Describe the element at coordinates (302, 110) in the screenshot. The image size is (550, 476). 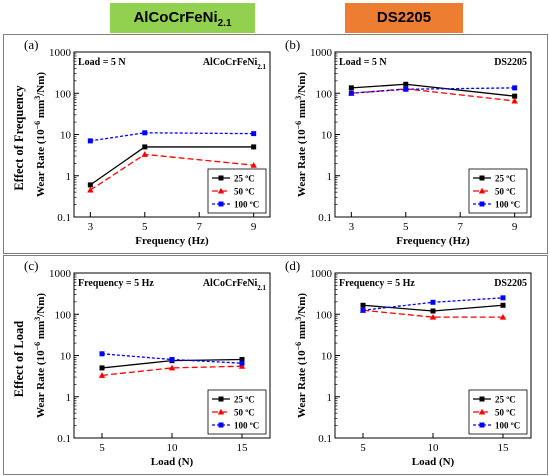
I see `chart-b-ylabel-b: mm` at that location.